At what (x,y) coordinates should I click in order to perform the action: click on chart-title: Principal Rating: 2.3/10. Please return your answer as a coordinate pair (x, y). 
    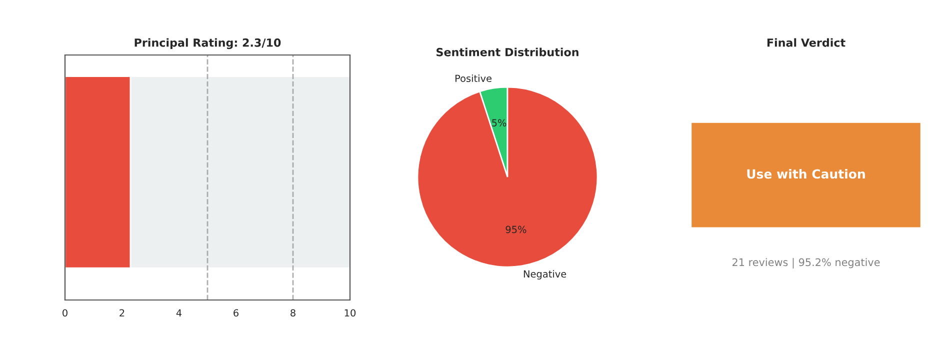
    Looking at the image, I should click on (207, 44).